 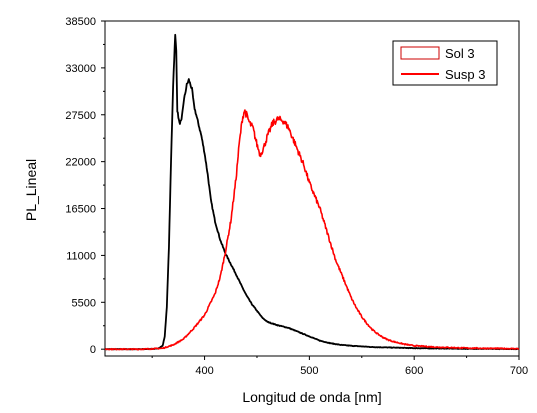 I want to click on legend-label-susp-3: Susp 3, so click(x=465, y=74).